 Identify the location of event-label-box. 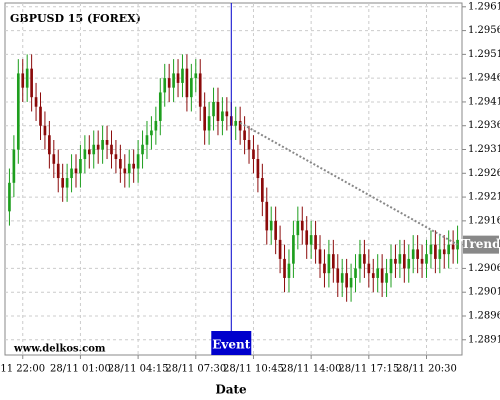
(231, 343).